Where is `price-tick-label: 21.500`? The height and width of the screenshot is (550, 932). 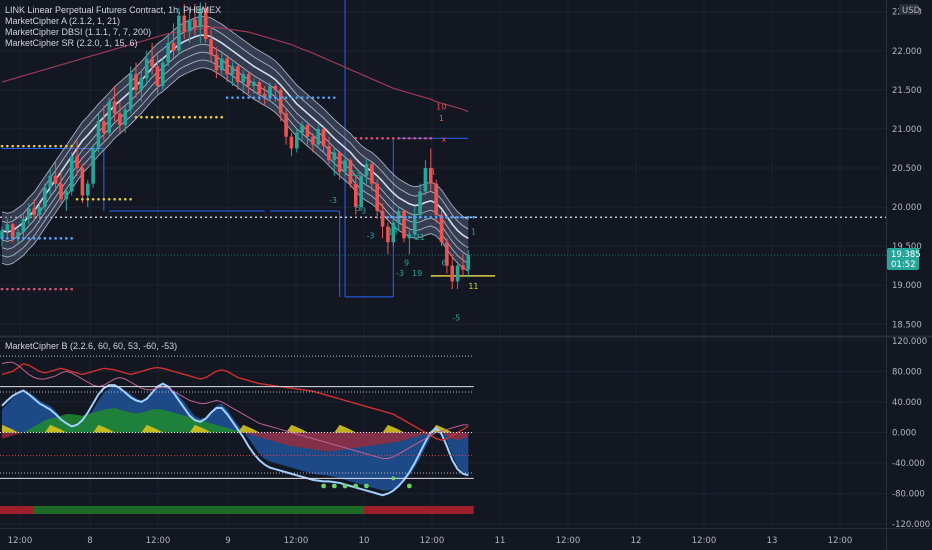
price-tick-label: 21.500 is located at coordinates (907, 91).